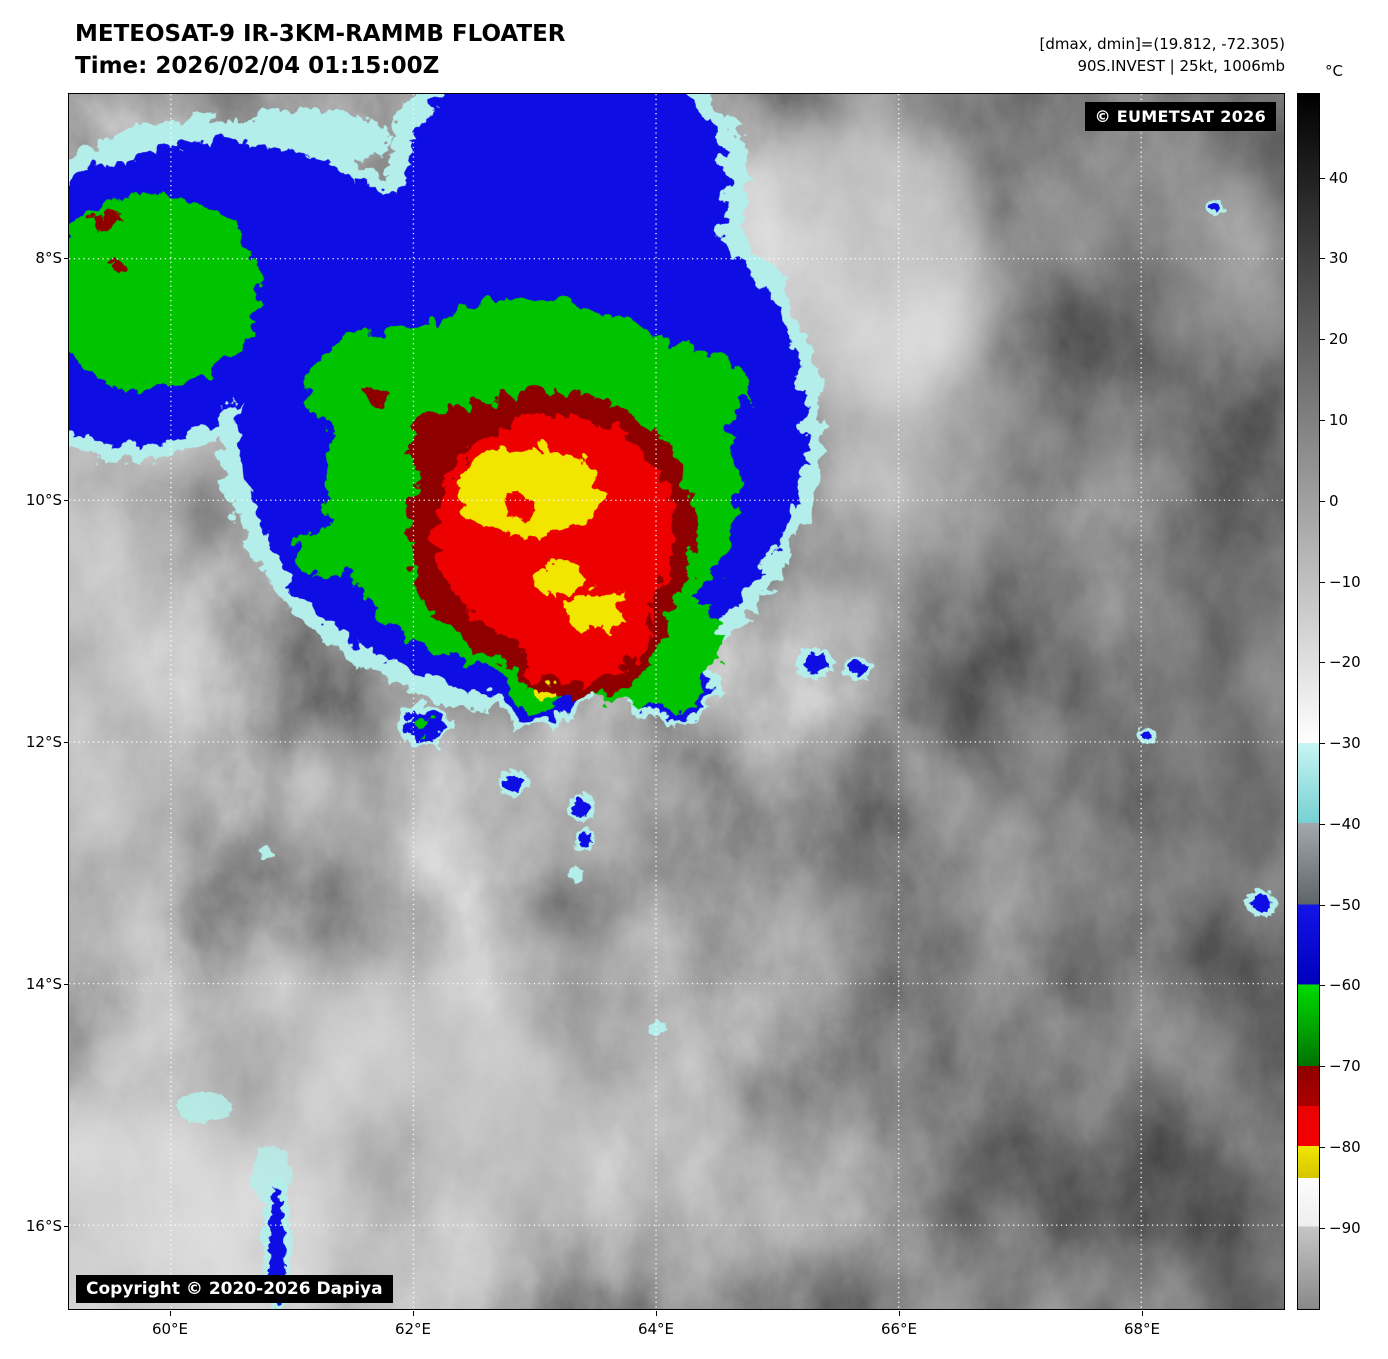 Image resolution: width=1388 pixels, height=1359 pixels. Describe the element at coordinates (518, 501) in the screenshot. I see `red-notch` at that location.